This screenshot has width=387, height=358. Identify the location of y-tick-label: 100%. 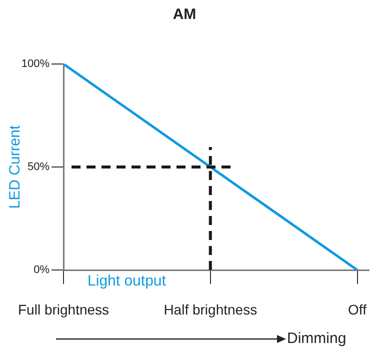
(35, 64).